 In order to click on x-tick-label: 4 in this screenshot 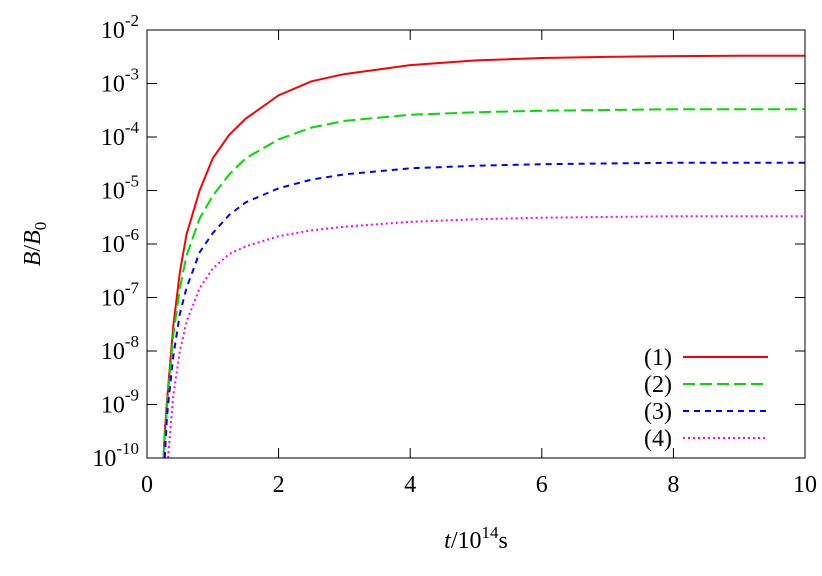, I will do `click(410, 485)`.